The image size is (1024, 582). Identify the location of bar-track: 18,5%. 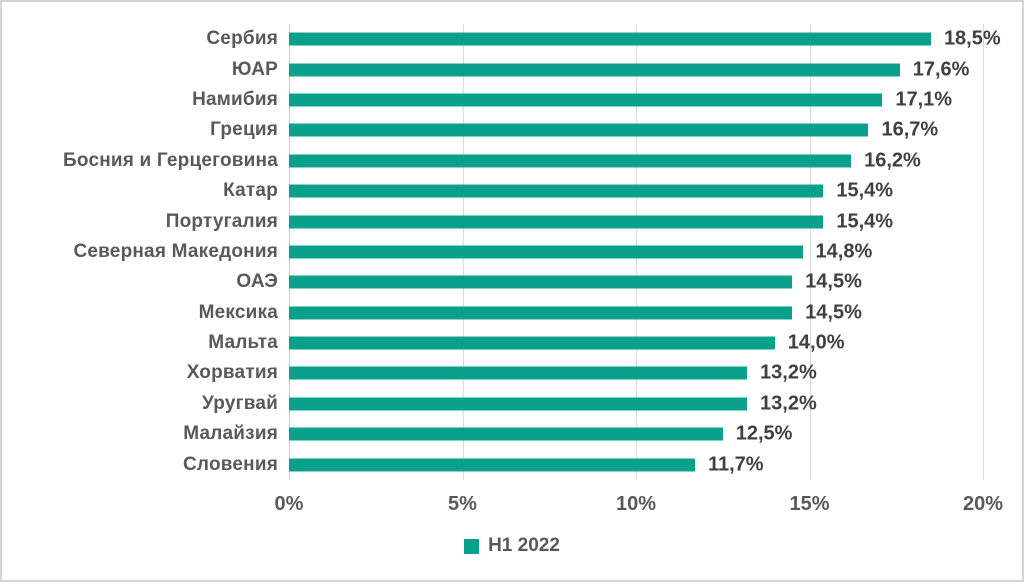
(645, 39).